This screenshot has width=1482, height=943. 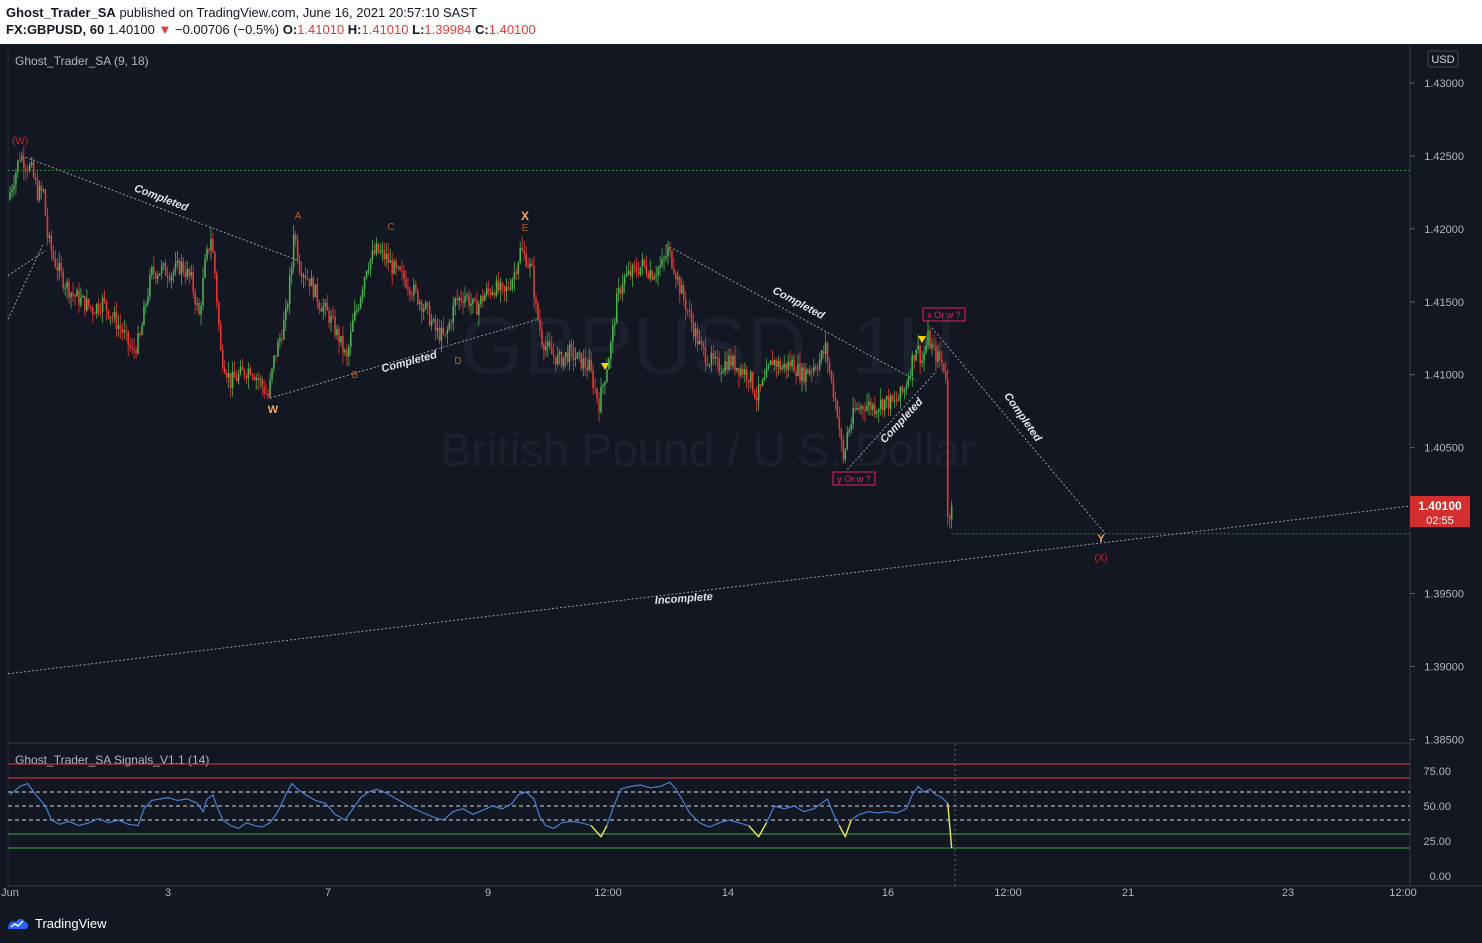 I want to click on main-indicator-label: Ghost_Trader_SA (9, 18), so click(x=82, y=61).